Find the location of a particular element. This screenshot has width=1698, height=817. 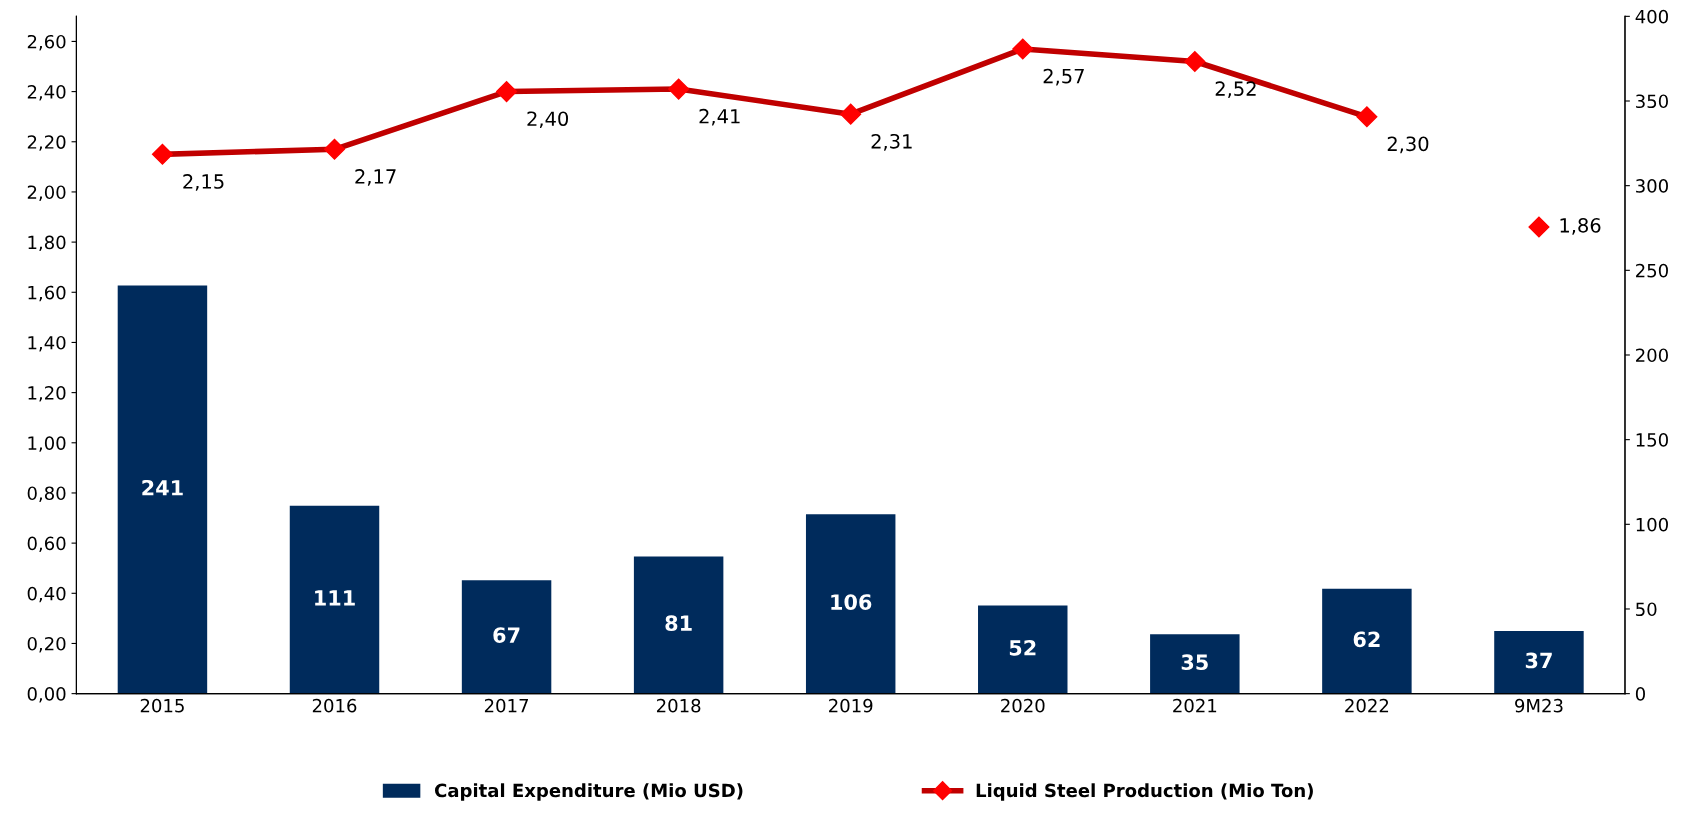

data-label: 2,41 is located at coordinates (719, 117).